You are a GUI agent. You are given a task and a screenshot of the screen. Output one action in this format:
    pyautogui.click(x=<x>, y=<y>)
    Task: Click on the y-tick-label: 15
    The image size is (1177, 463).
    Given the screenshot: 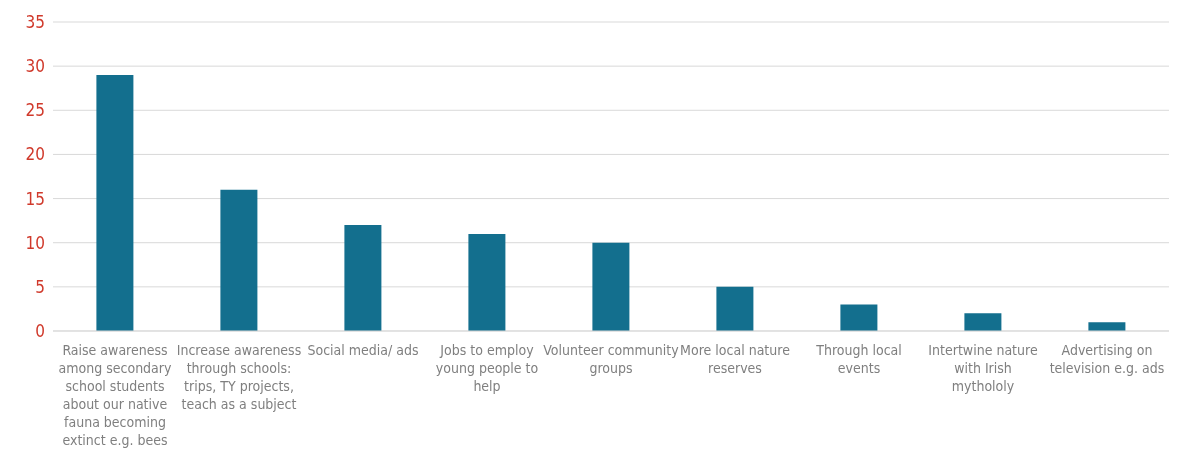 What is the action you would take?
    pyautogui.click(x=35, y=198)
    